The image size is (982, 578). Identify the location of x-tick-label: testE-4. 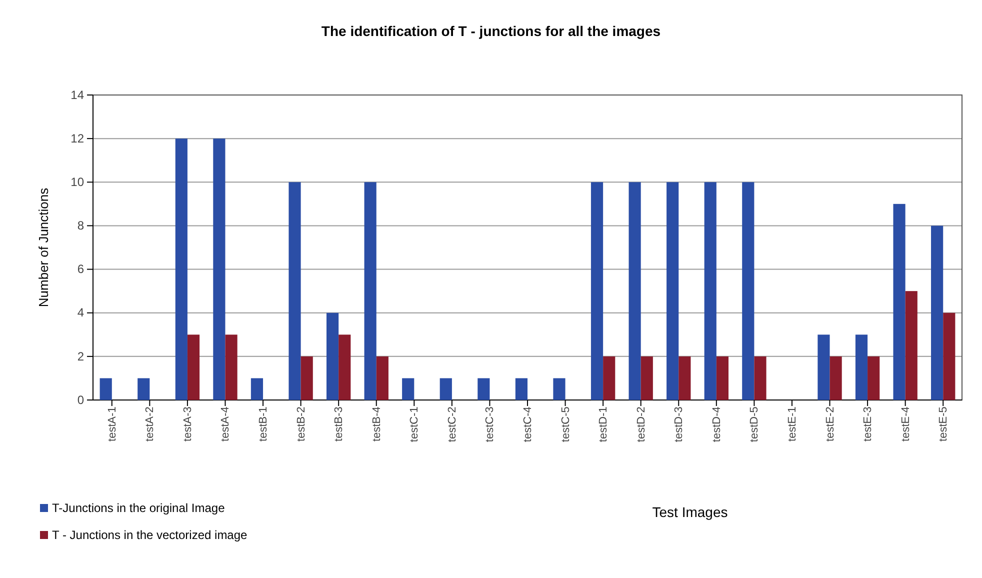
(906, 424).